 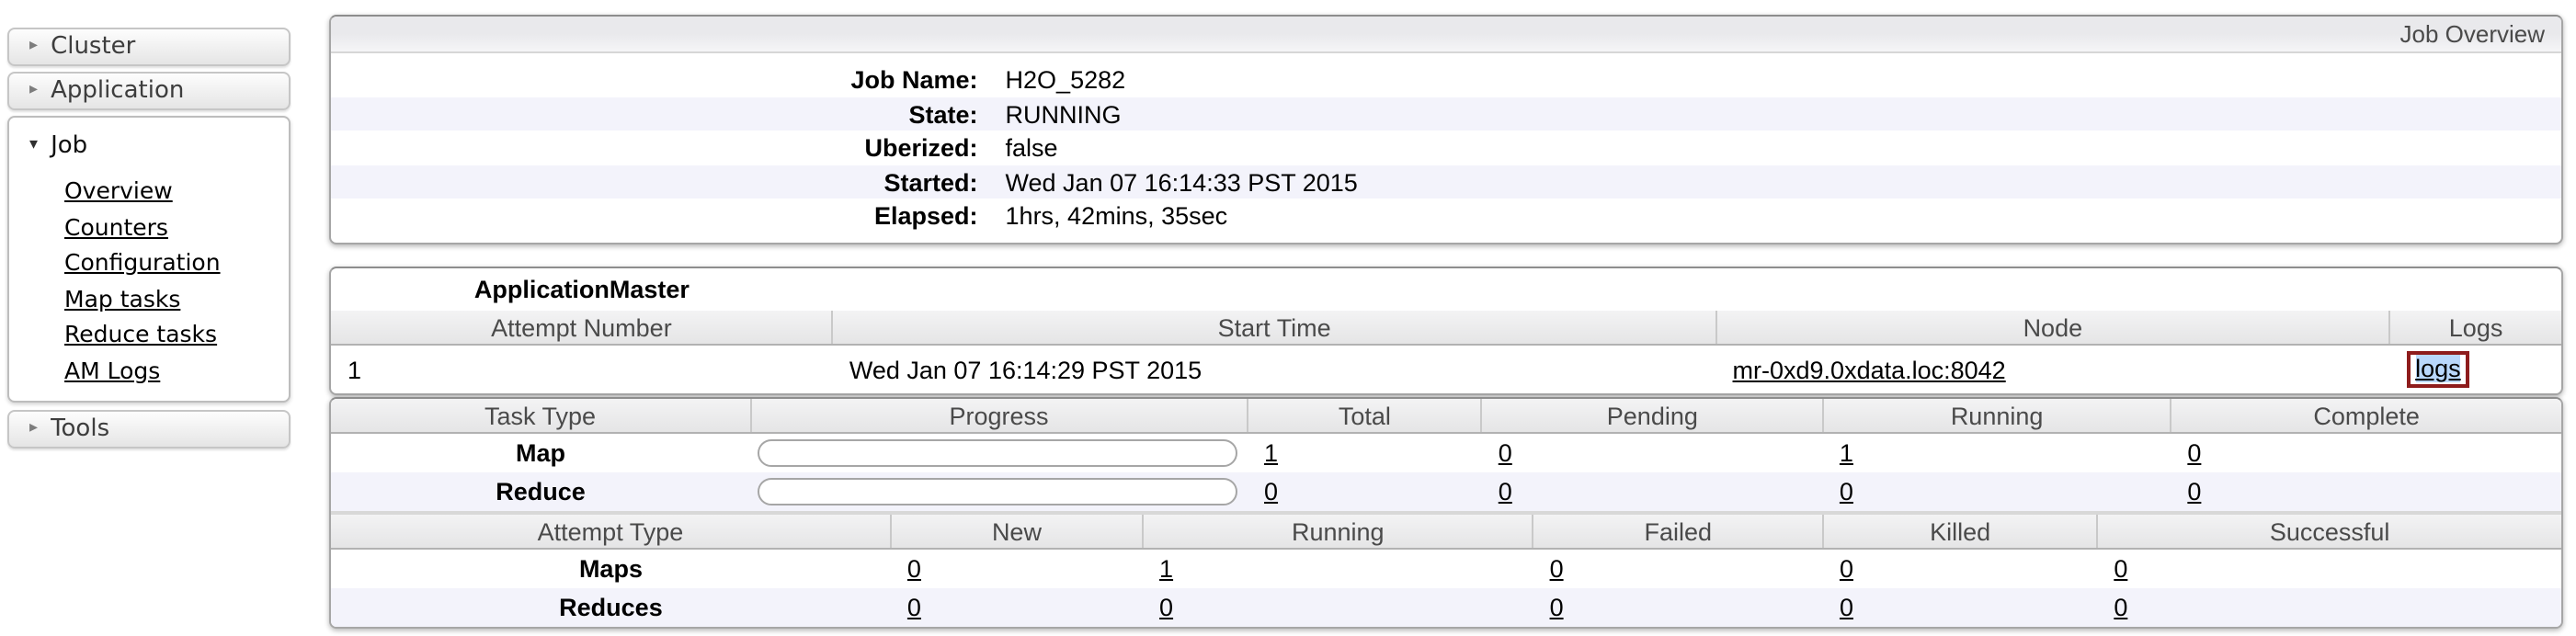 I want to click on sidebar-section-application: ▸ Application, so click(x=149, y=91).